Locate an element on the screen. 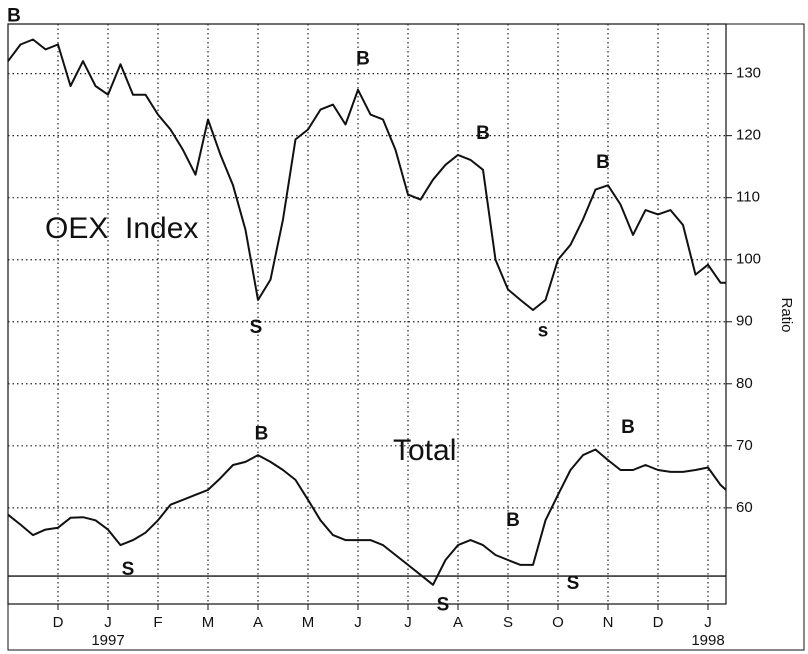 The width and height of the screenshot is (808, 654). y-tick-label: 60 is located at coordinates (744, 507).